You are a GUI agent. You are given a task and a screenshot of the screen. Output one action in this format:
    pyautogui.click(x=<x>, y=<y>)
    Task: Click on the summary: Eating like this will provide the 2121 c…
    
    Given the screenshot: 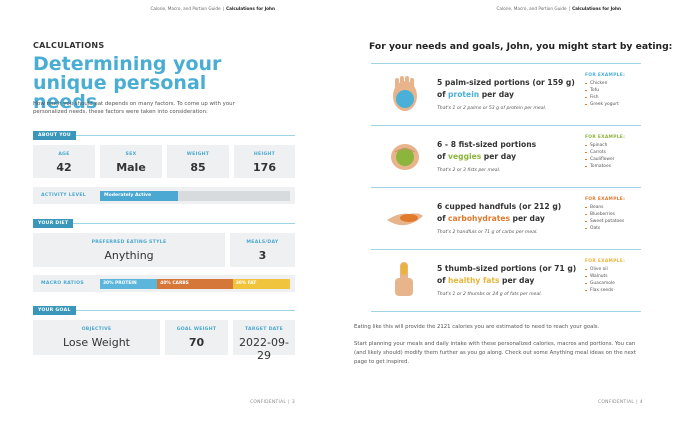 What is the action you would take?
    pyautogui.click(x=477, y=327)
    